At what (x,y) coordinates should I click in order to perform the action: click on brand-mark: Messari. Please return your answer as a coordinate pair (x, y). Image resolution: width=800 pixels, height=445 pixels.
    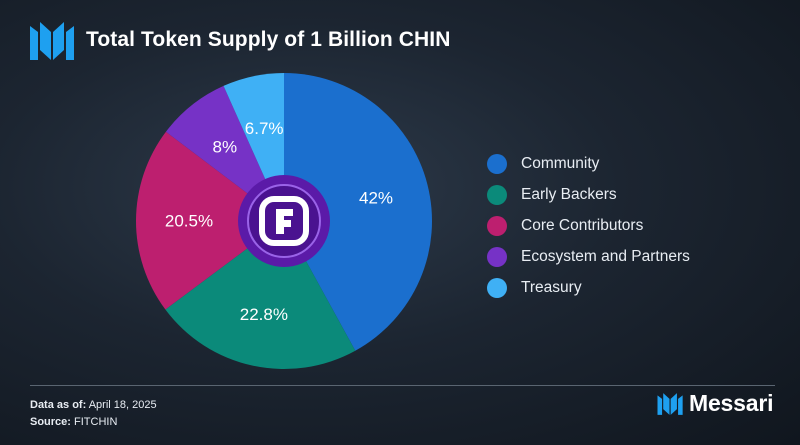
    Looking at the image, I should click on (714, 403).